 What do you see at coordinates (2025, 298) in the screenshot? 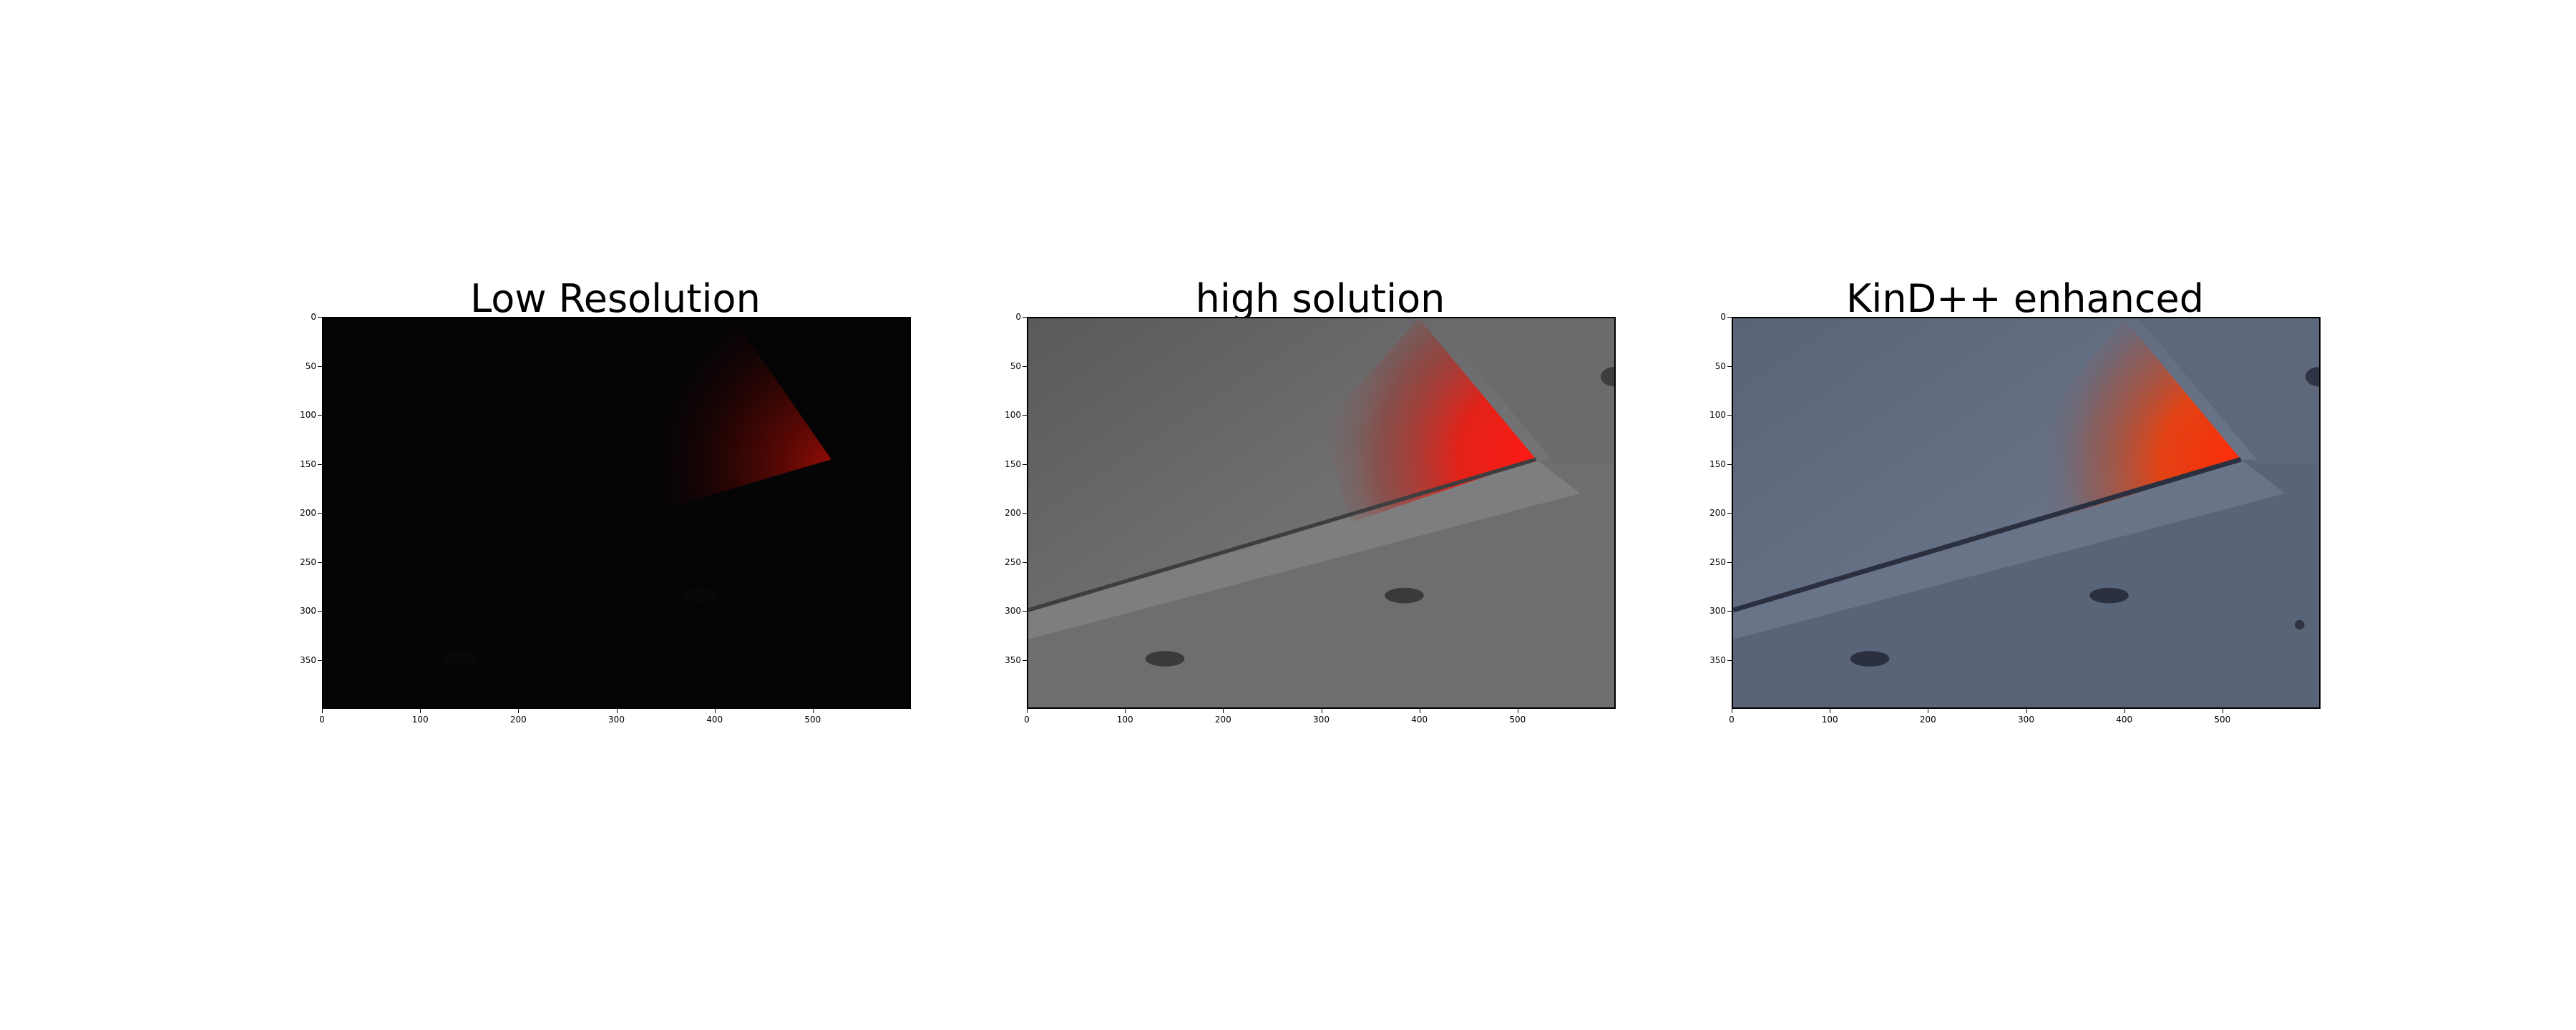
I see `panel-3-title: KinD++ enhanced` at bounding box center [2025, 298].